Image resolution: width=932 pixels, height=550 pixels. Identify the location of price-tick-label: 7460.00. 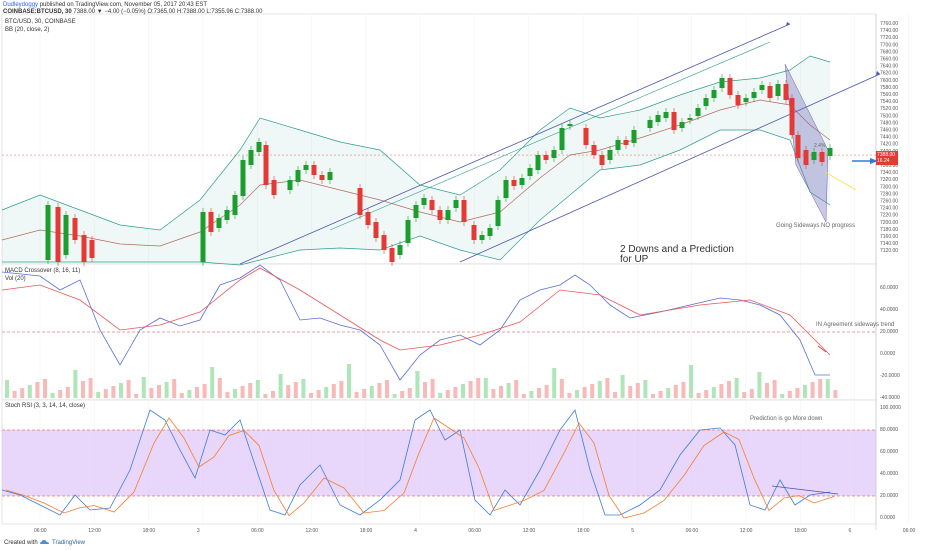
(889, 131).